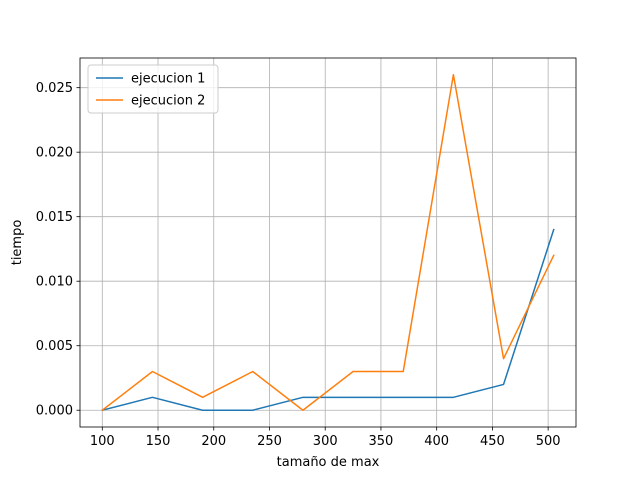 This screenshot has width=640, height=480. What do you see at coordinates (213, 441) in the screenshot?
I see `x-tick-label: 200` at bounding box center [213, 441].